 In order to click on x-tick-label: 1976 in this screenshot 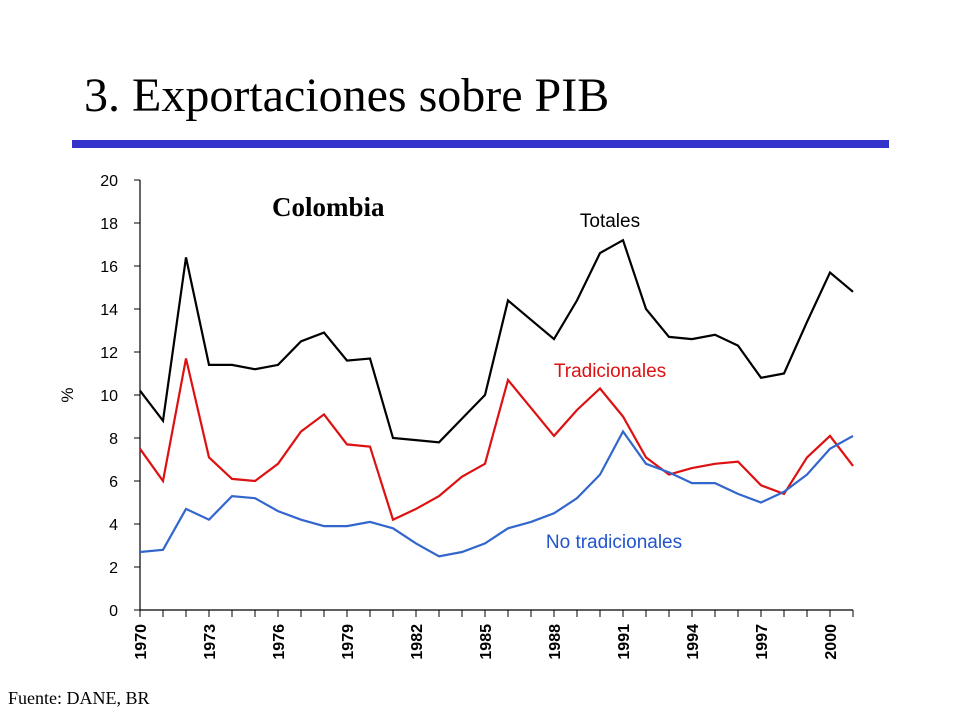, I will do `click(279, 642)`.